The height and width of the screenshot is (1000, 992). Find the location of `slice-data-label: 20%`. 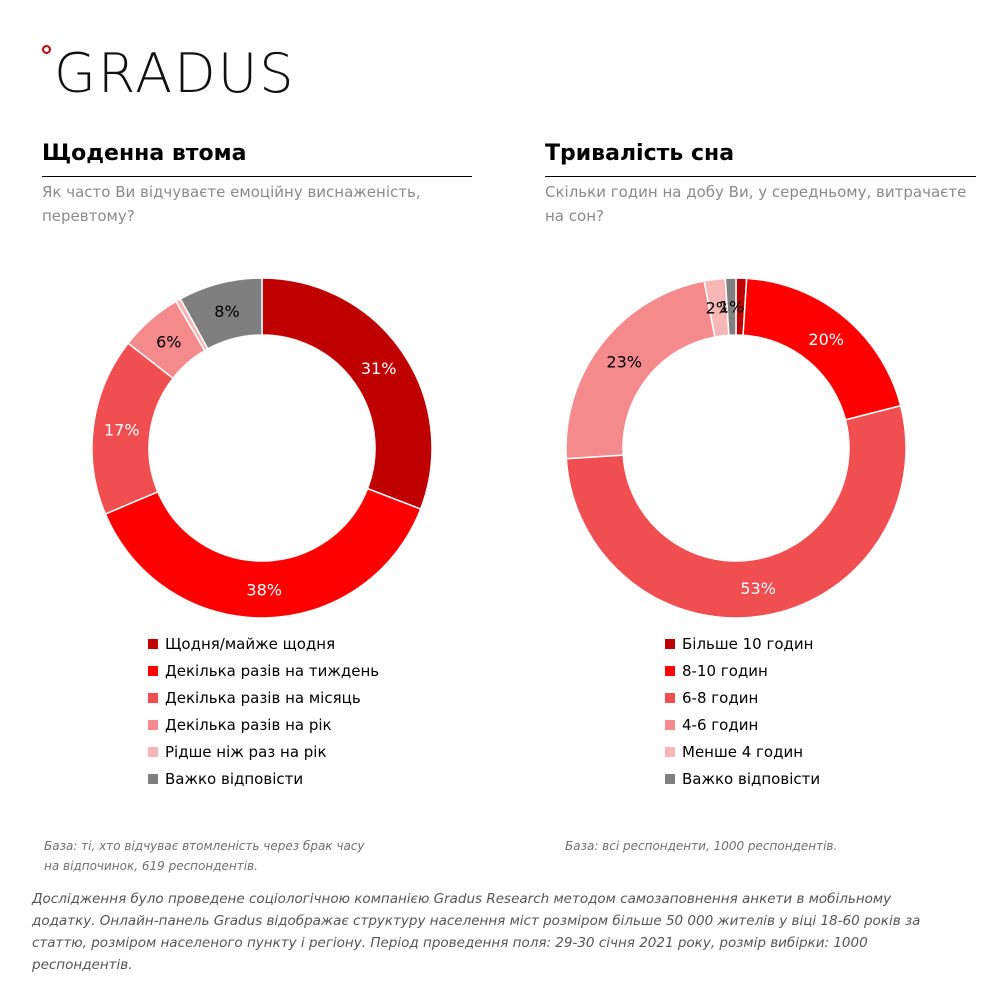

slice-data-label: 20% is located at coordinates (826, 339).